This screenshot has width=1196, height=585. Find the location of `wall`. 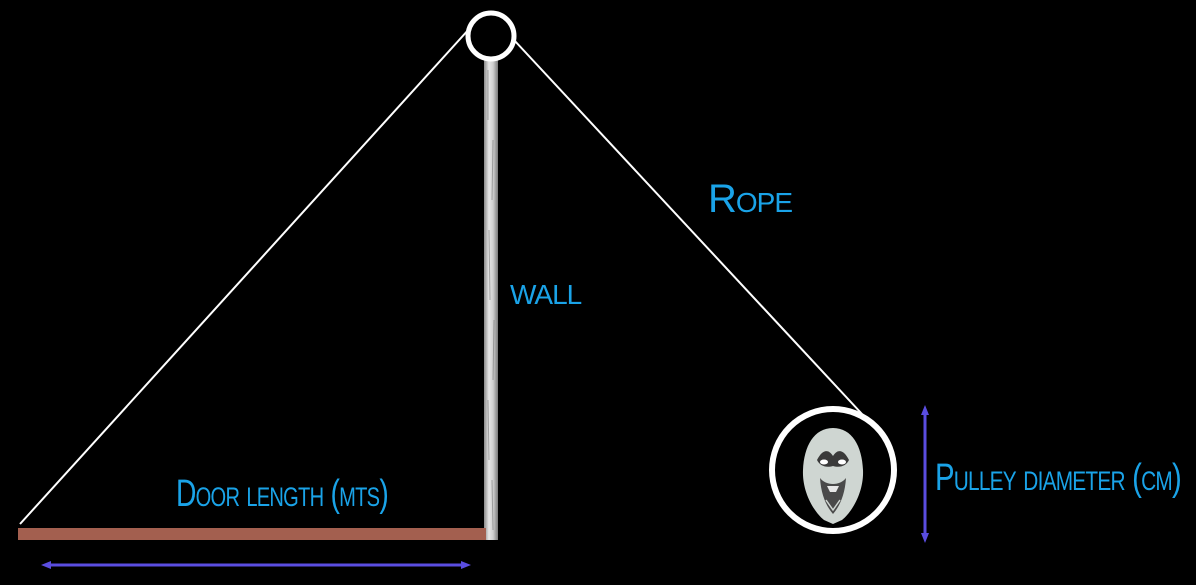

wall is located at coordinates (491, 299).